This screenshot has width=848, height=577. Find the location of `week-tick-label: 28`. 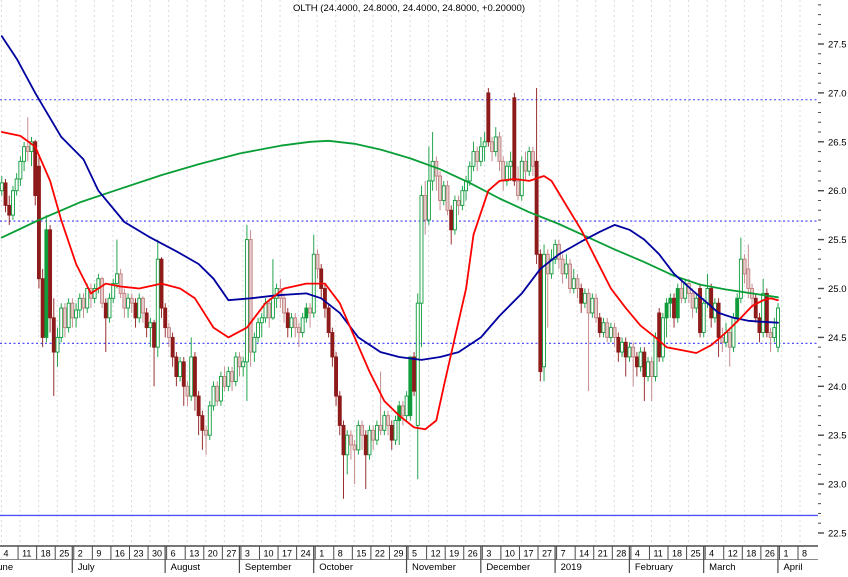

week-tick-label: 28 is located at coordinates (621, 554).